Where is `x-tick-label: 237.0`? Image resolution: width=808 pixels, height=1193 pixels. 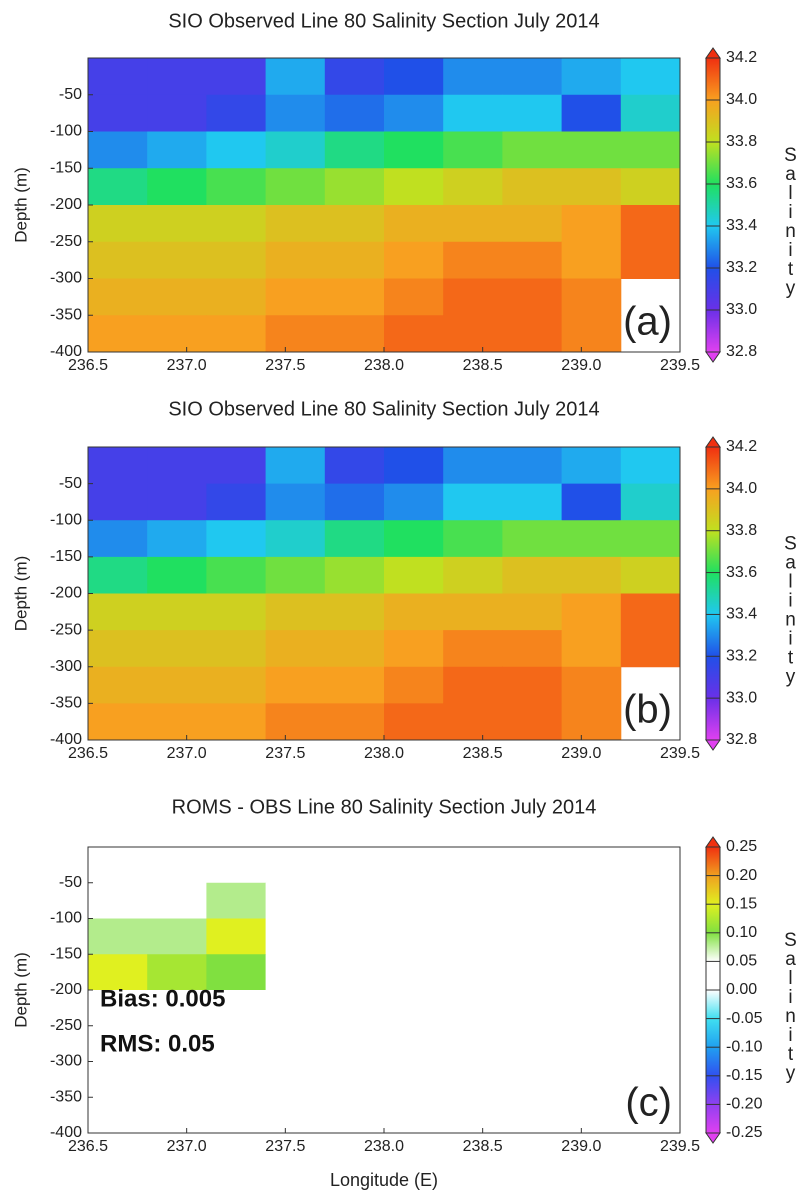 x-tick-label: 237.0 is located at coordinates (187, 365).